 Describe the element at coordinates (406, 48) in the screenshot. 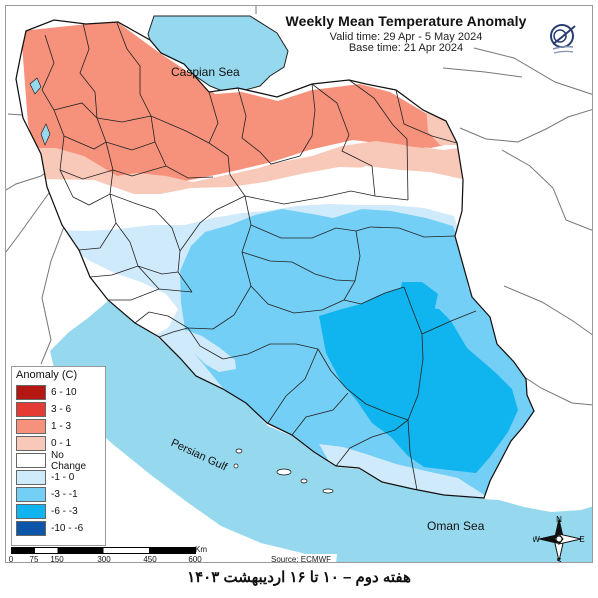

I see `base-time: Base time: 21 Apr 2024` at that location.